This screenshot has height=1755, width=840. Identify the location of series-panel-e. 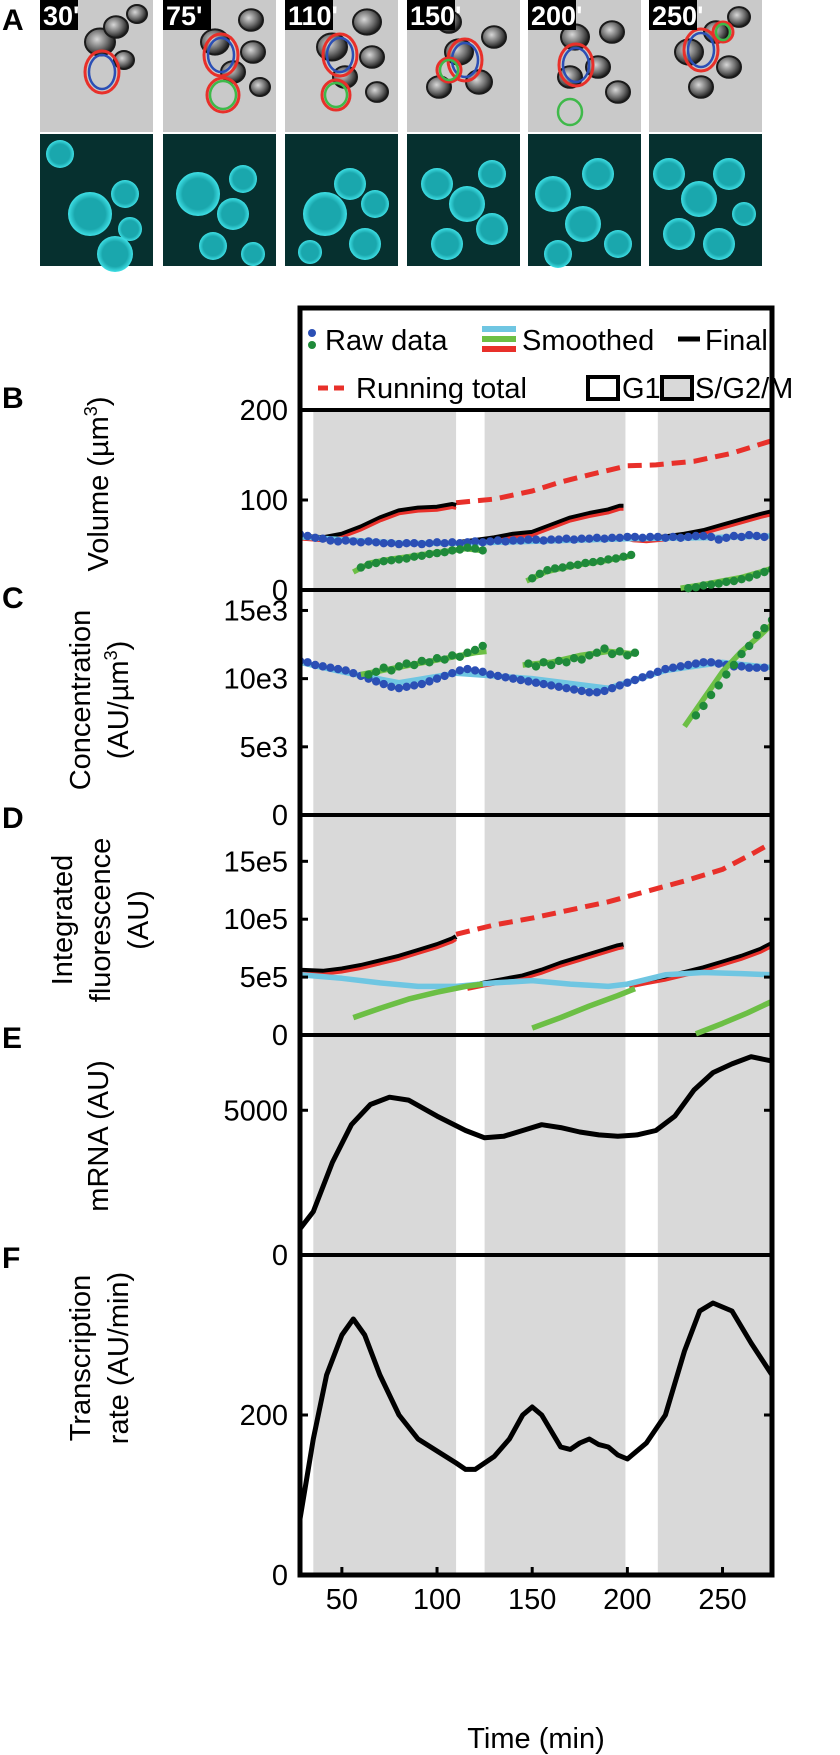
(536, 1142).